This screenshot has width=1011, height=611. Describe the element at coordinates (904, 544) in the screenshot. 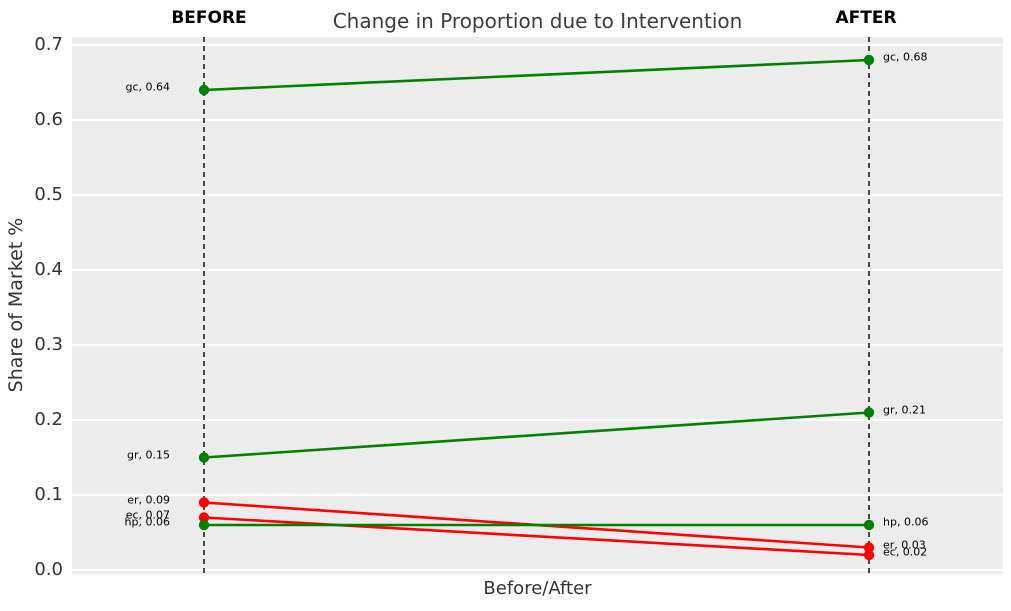

I see `label-er-after: er, 0.03` at that location.